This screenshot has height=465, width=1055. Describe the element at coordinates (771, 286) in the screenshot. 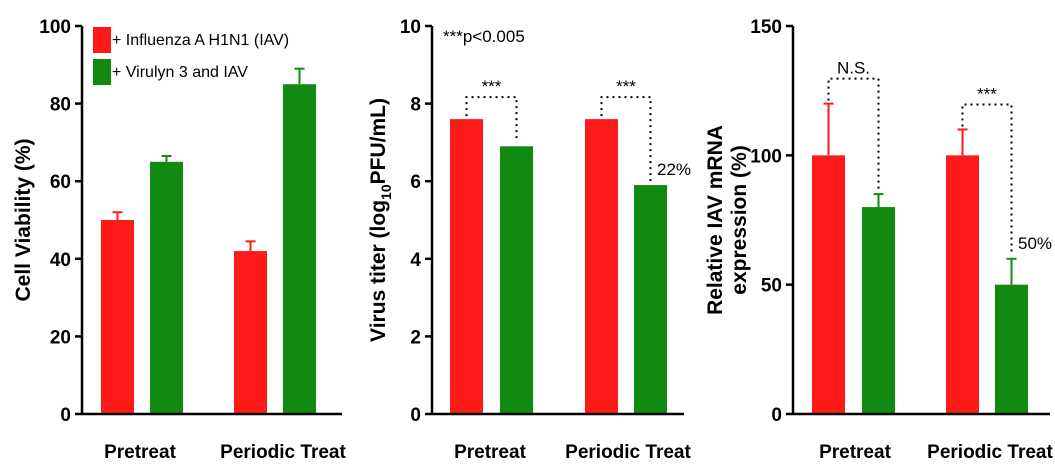

I see `y-tick-label: 50` at that location.